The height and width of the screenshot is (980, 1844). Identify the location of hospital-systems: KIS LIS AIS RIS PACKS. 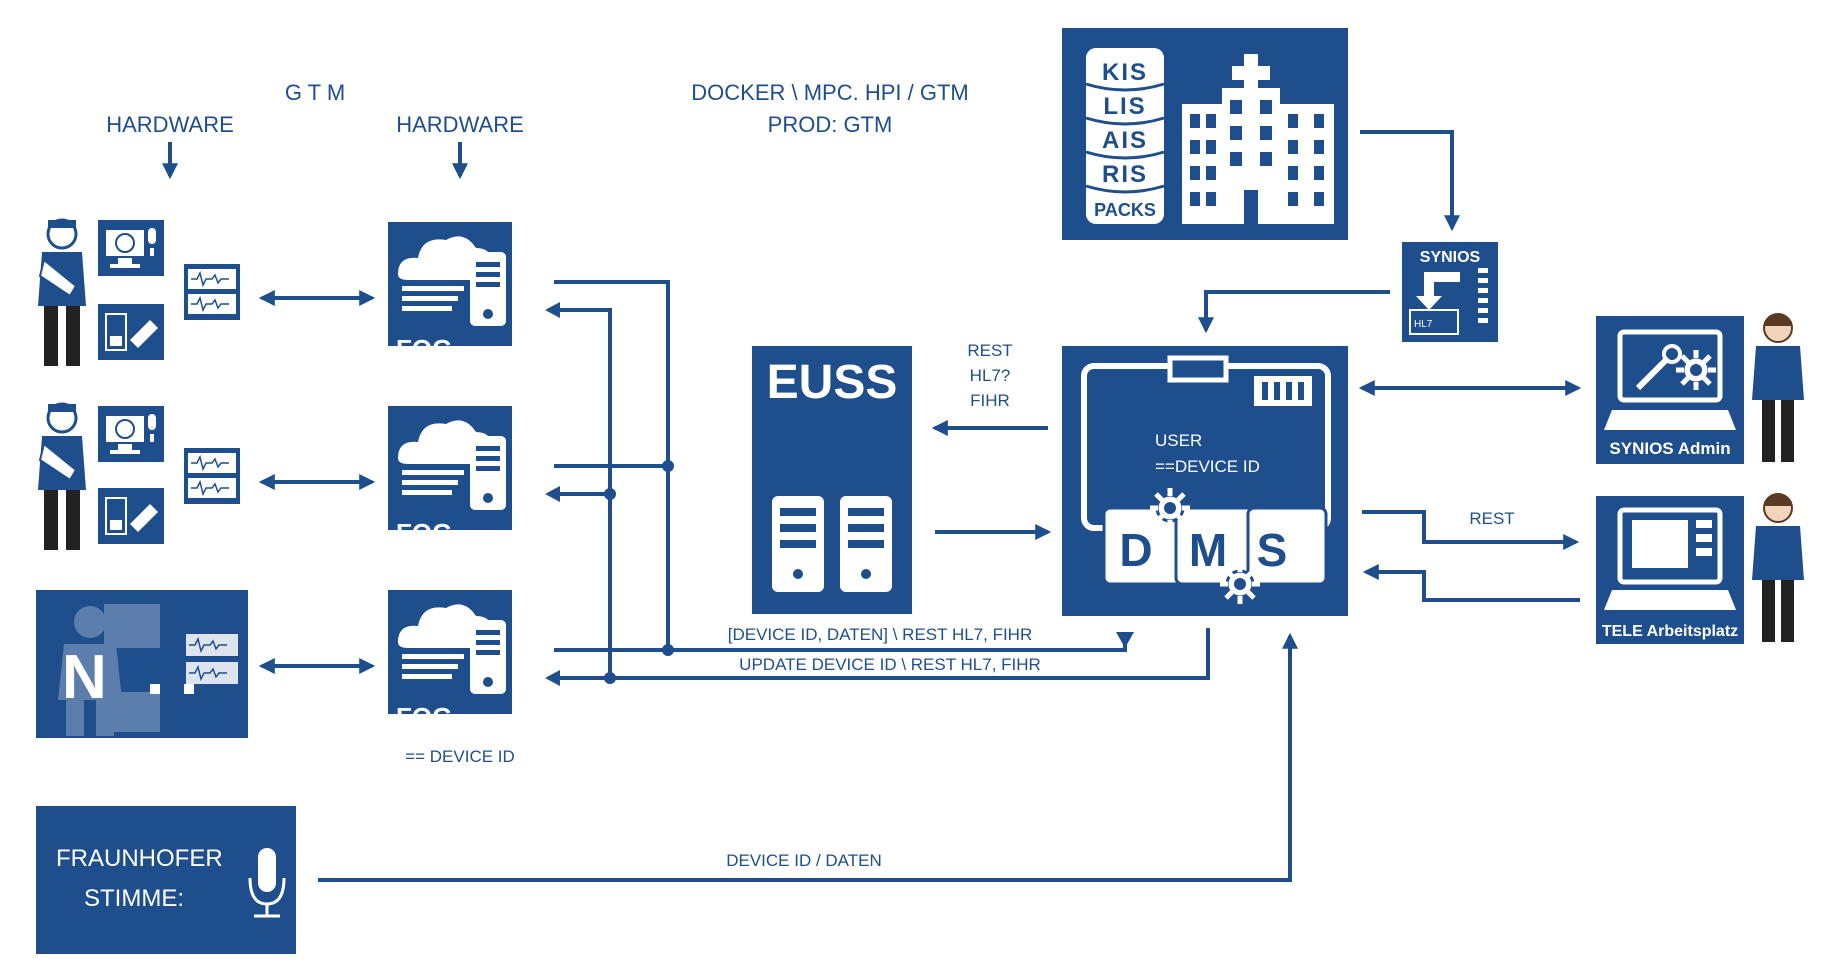
(1205, 134).